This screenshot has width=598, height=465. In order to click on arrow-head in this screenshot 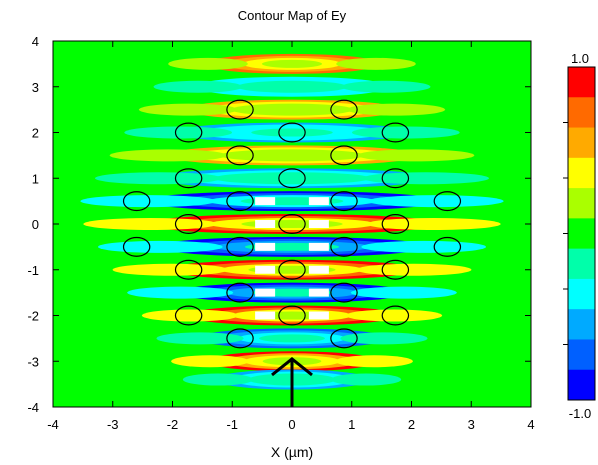, I will do `click(292, 367)`.